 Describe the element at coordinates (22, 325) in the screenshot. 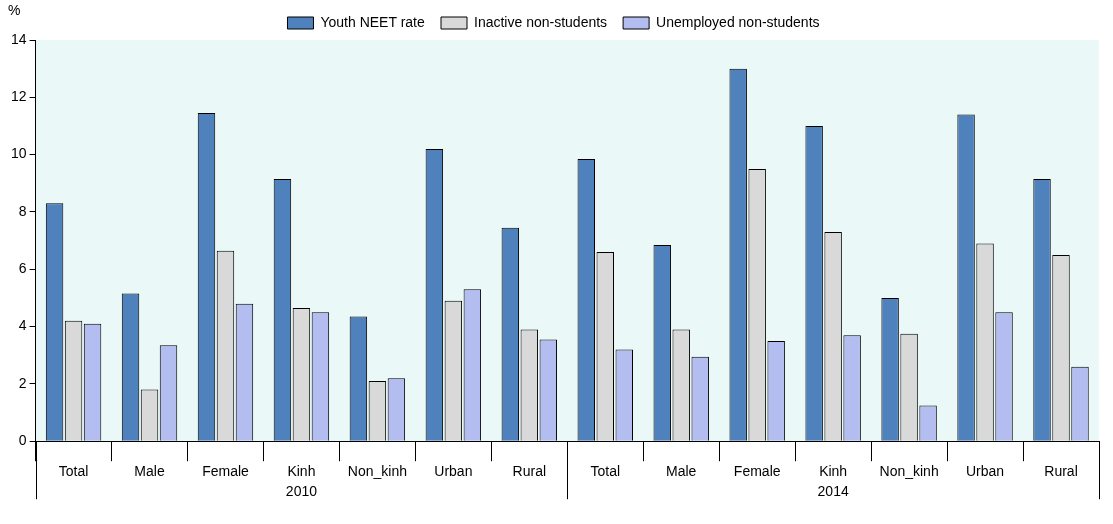

I see `y-tick-label: 4` at that location.